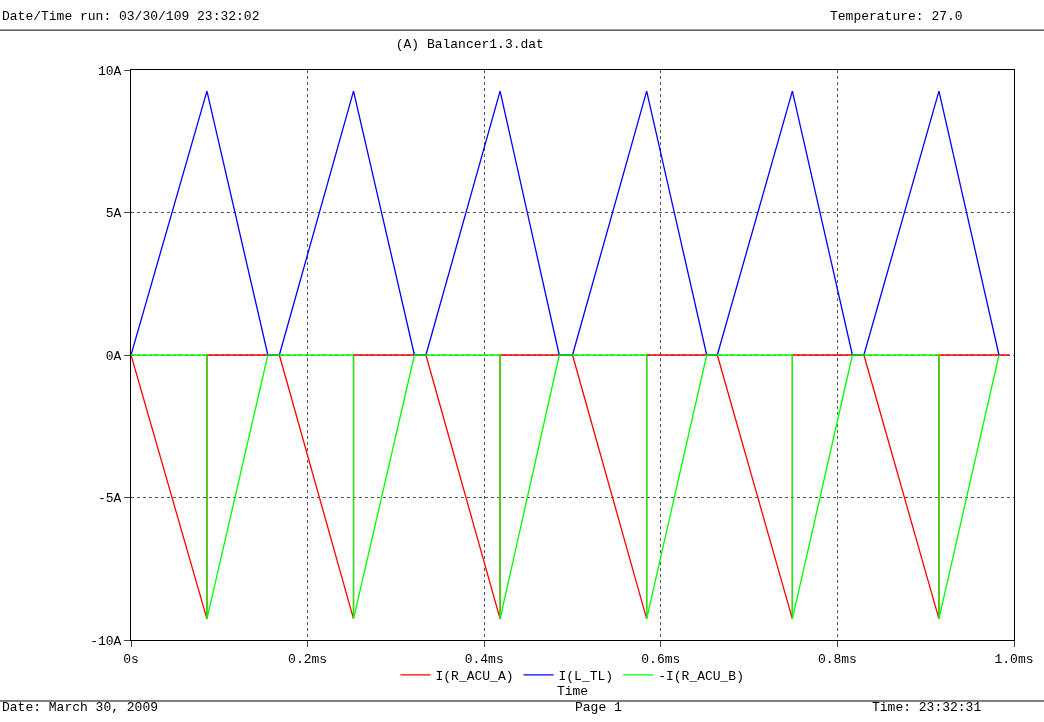 Image resolution: width=1044 pixels, height=722 pixels. I want to click on x-tick-label: 0.4ms, so click(484, 659).